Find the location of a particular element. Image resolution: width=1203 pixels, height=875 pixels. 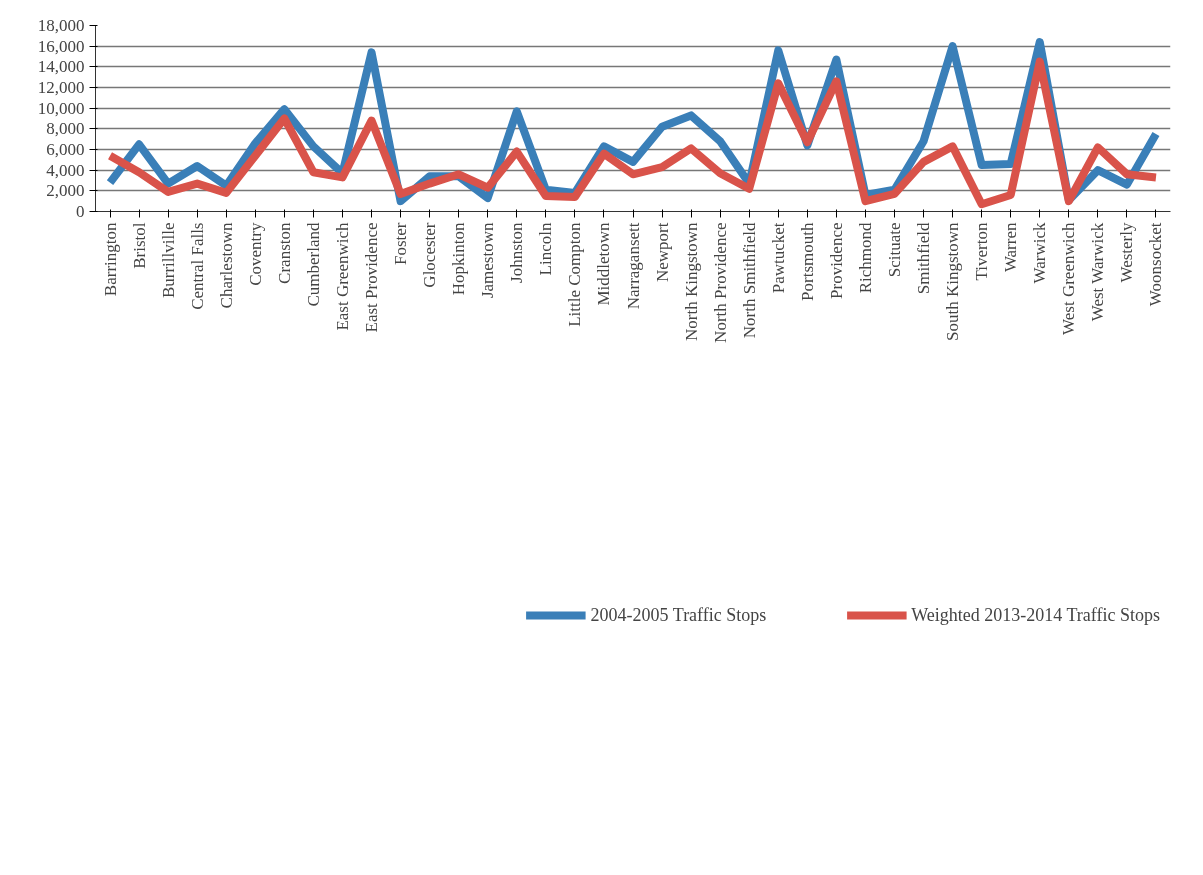

x-tick-label: Foster is located at coordinates (401, 243).